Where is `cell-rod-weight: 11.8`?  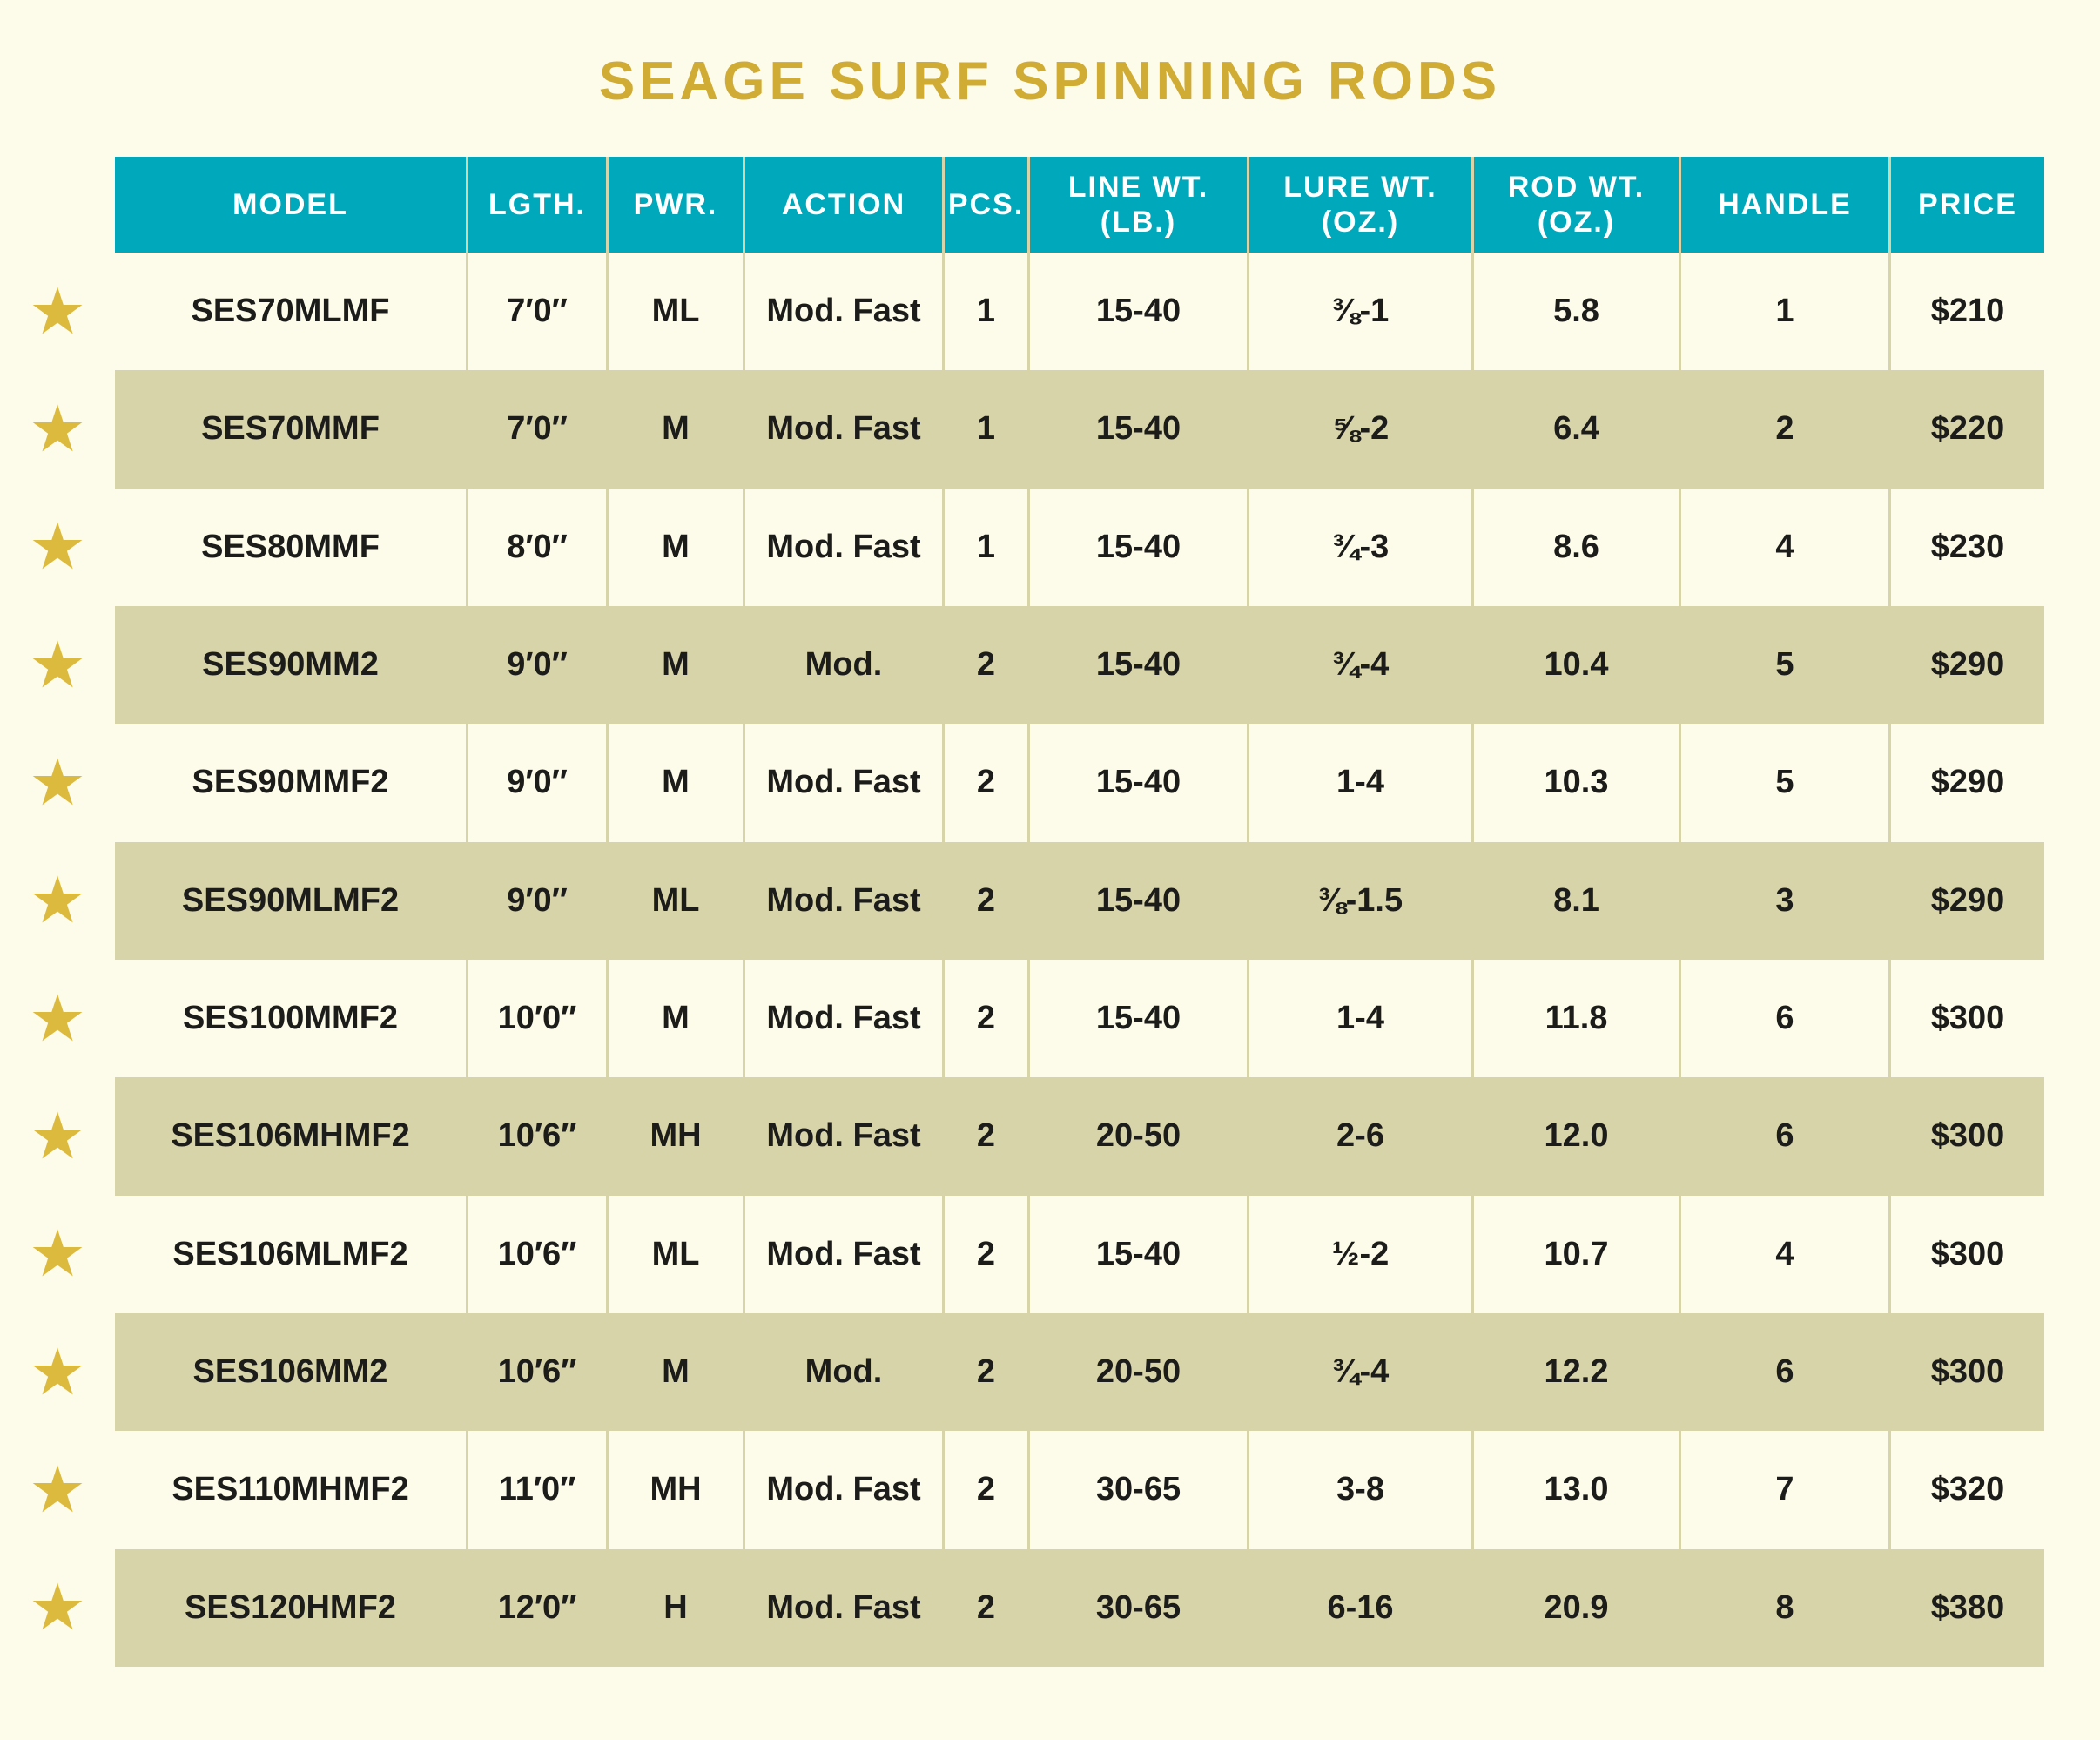
cell-rod-weight: 11.8 is located at coordinates (1575, 1019).